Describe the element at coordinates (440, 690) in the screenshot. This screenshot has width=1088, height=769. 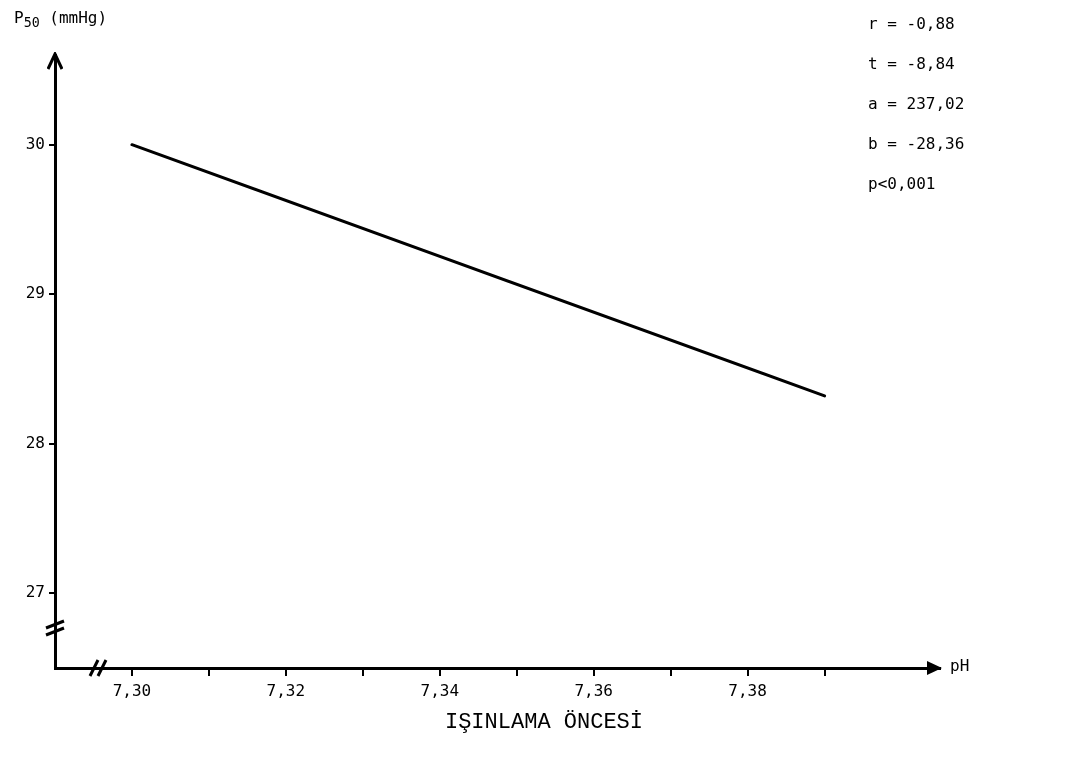
I see `x-tick-label: 7,34` at that location.